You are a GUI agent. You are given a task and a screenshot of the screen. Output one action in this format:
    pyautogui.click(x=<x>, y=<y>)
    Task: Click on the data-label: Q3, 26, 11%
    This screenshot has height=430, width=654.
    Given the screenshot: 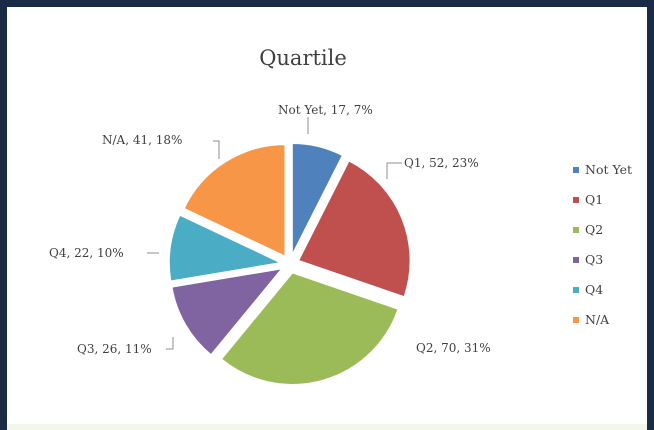 What is the action you would take?
    pyautogui.click(x=114, y=349)
    